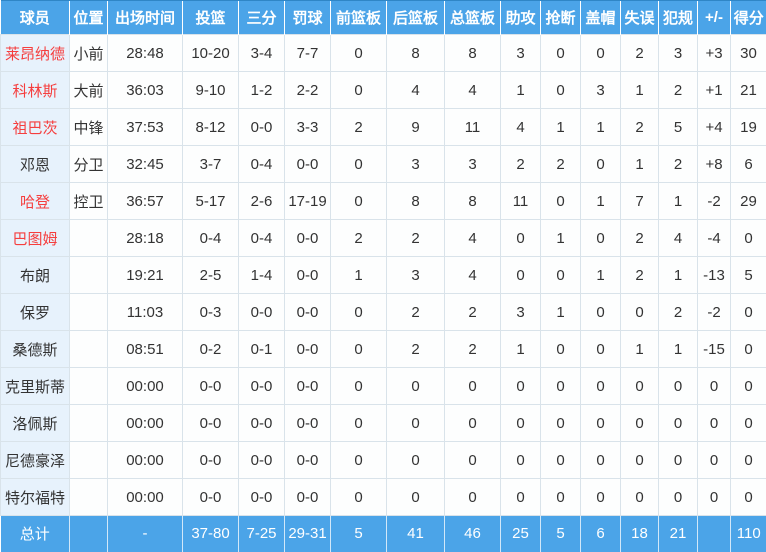 The width and height of the screenshot is (766, 552). Describe the element at coordinates (308, 53) in the screenshot. I see `cell-ft: 7-7` at that location.